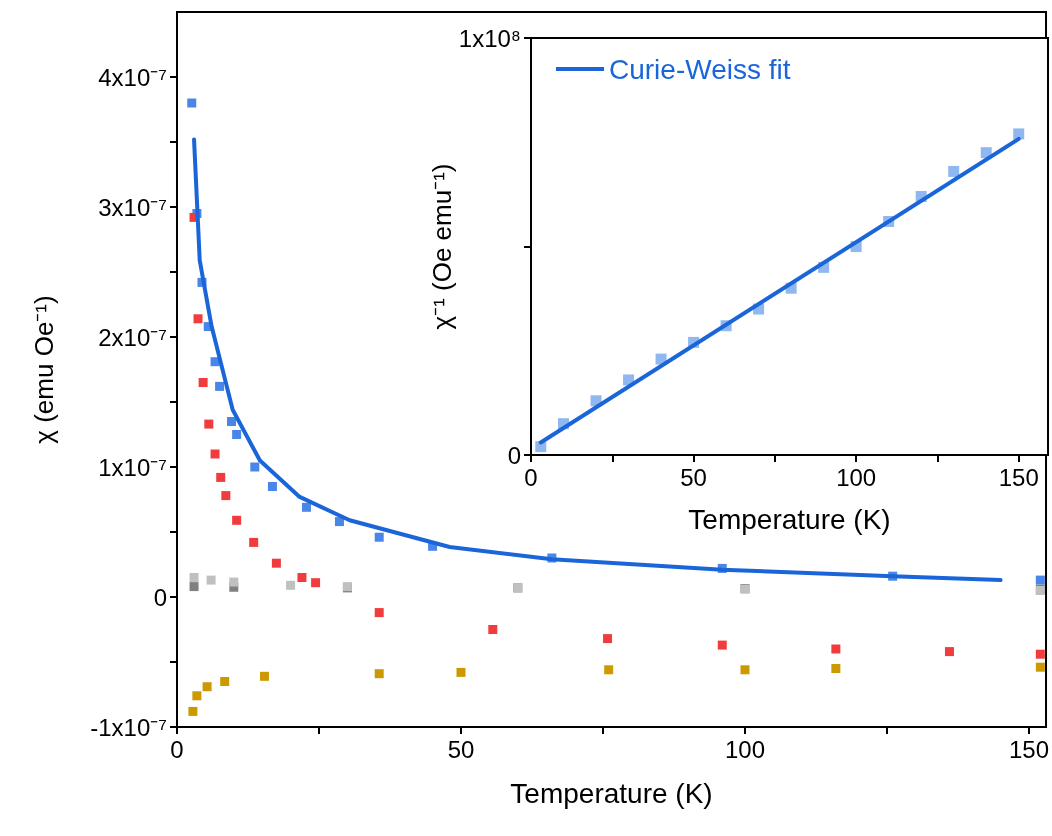 This screenshot has width=1052, height=836. I want to click on y-tick-label: 1x10⁻⁷, so click(132, 467).